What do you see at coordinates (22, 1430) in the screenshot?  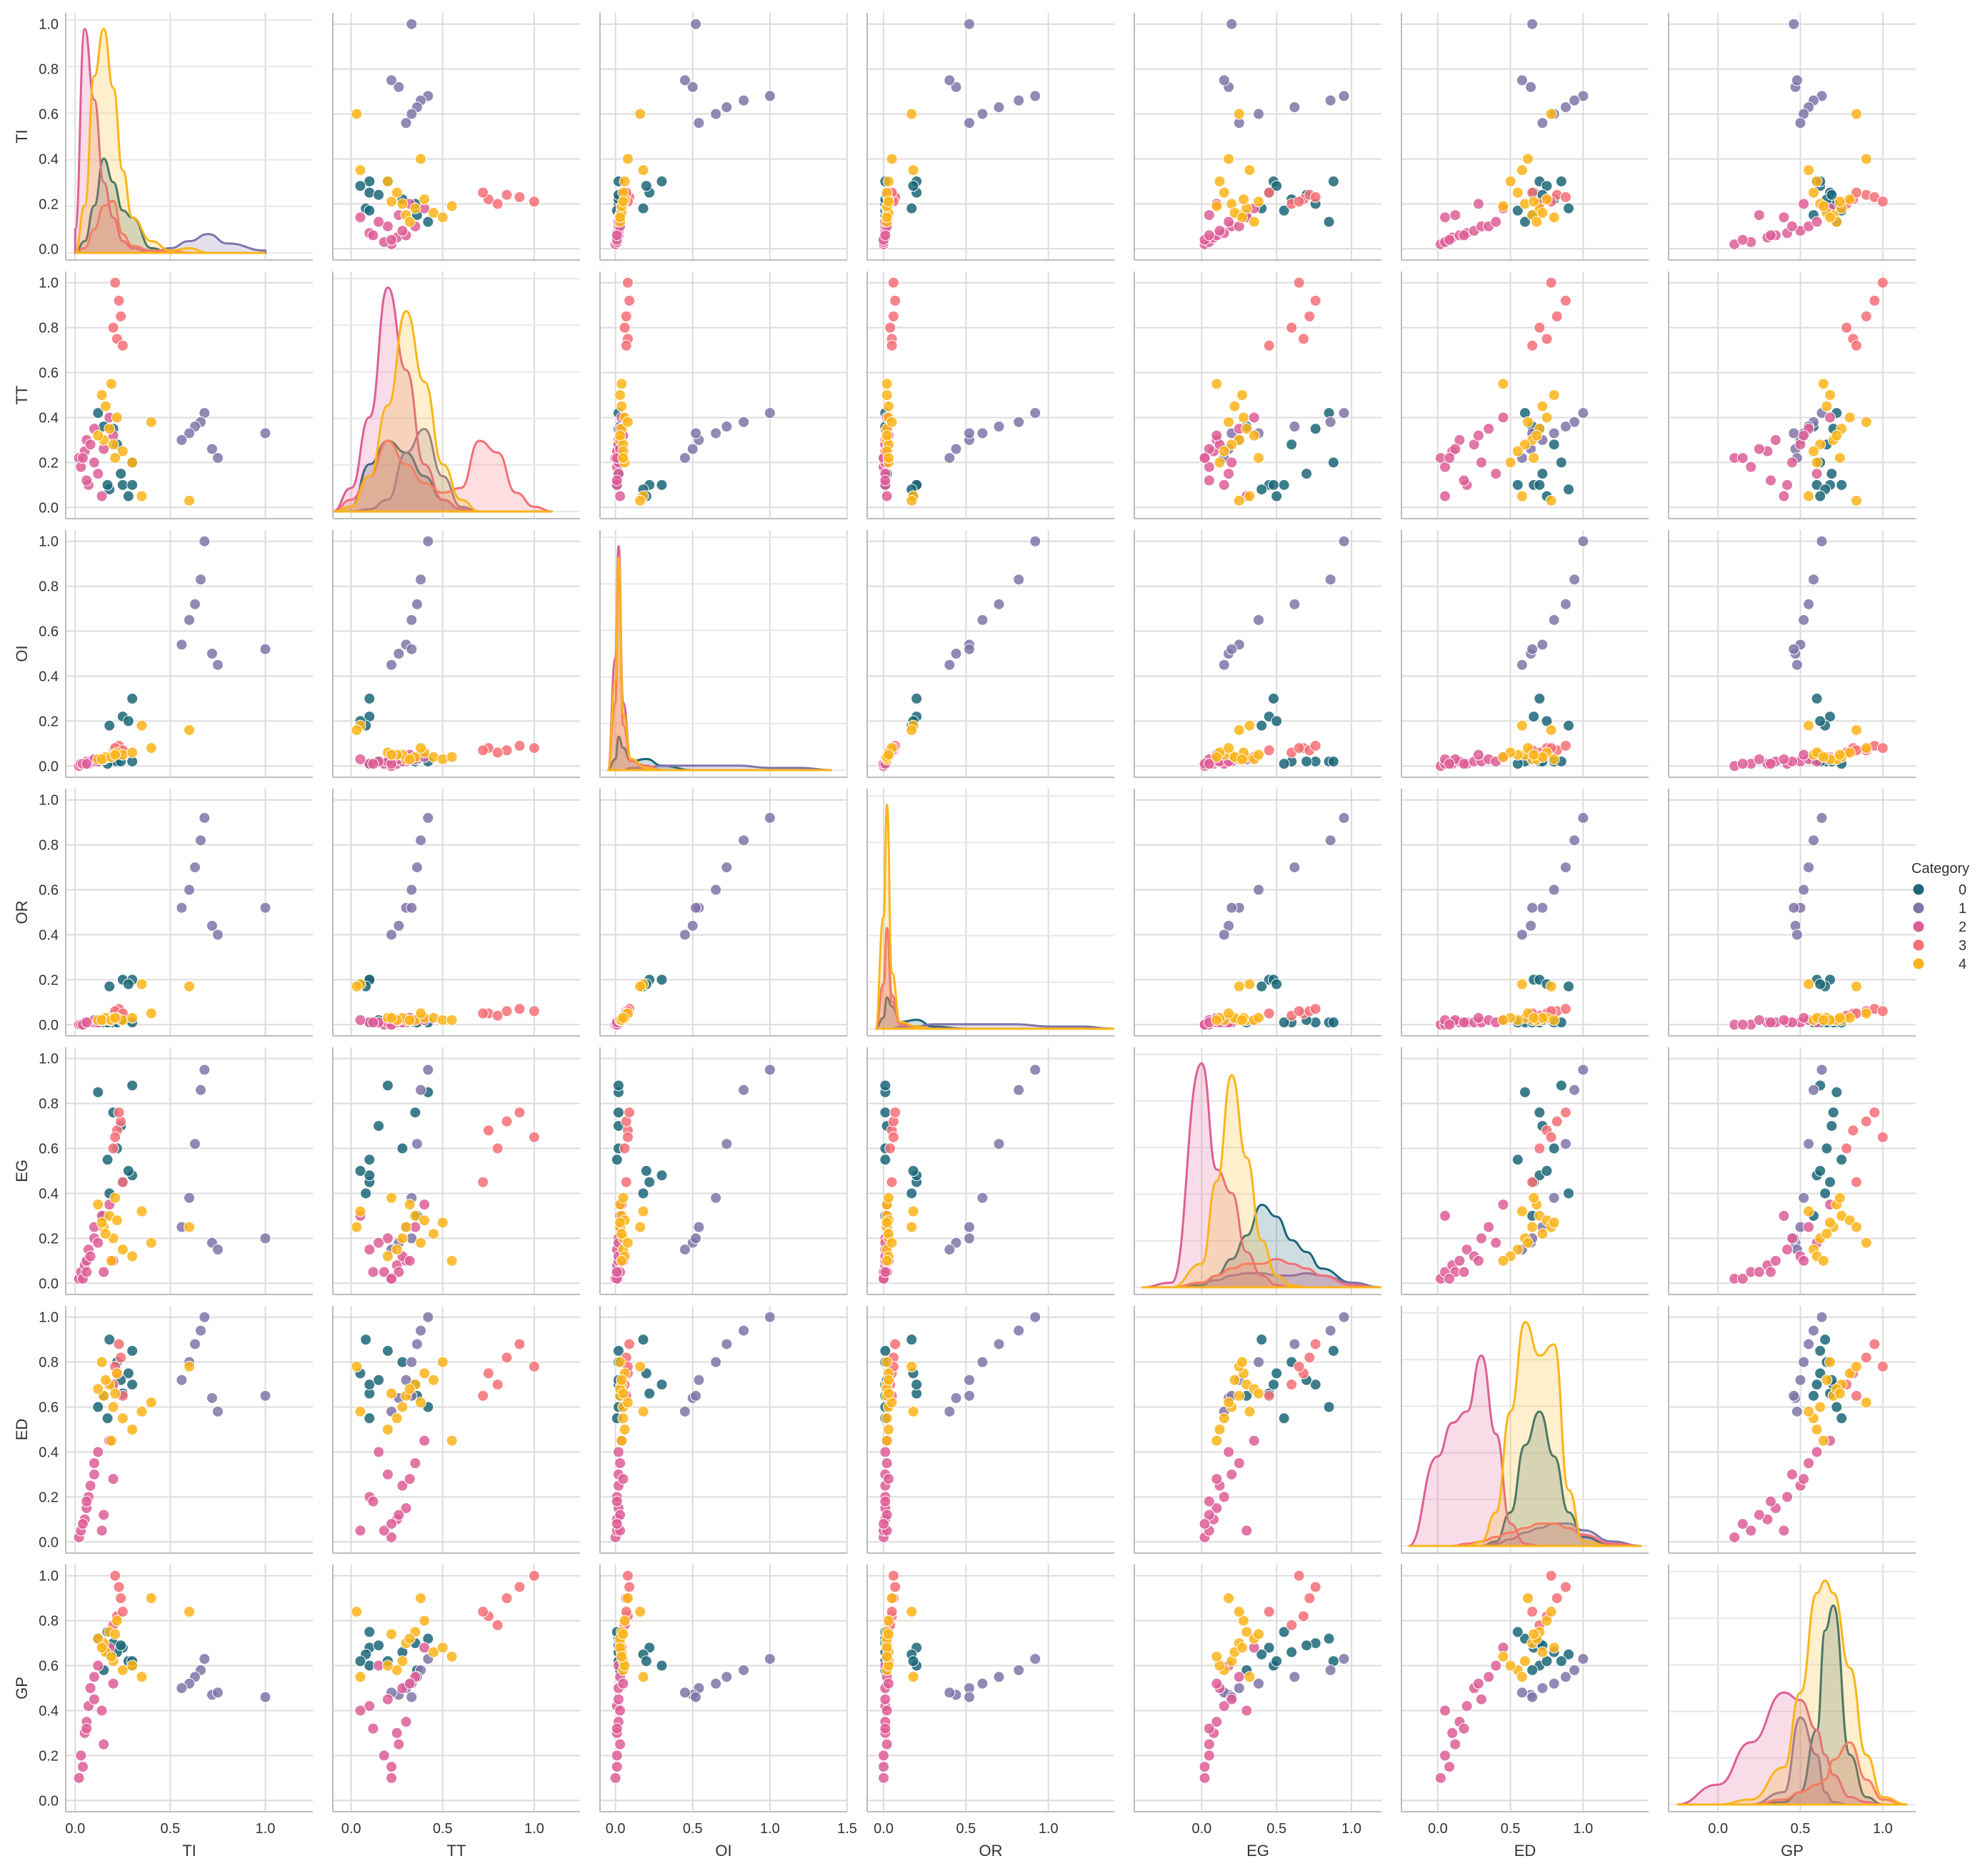 I see `y-axis-label: ED` at bounding box center [22, 1430].